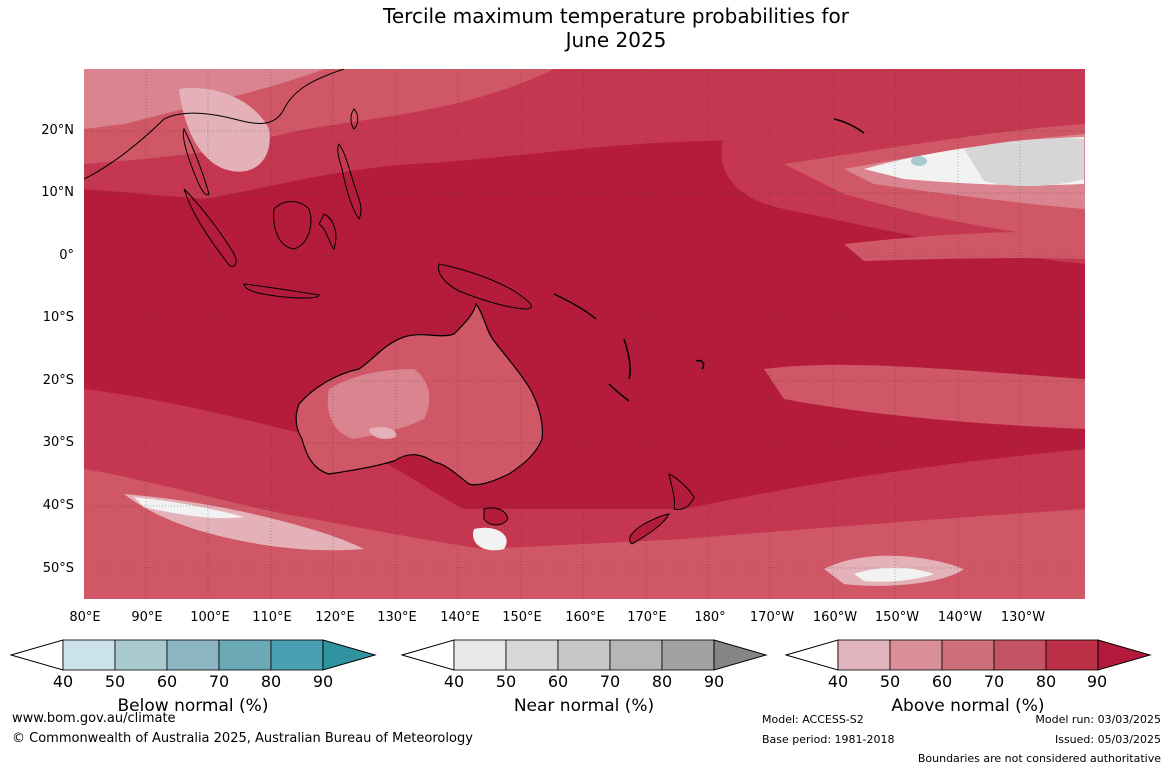  Describe the element at coordinates (522, 617) in the screenshot. I see `lon-label-150e: 150°E` at that location.